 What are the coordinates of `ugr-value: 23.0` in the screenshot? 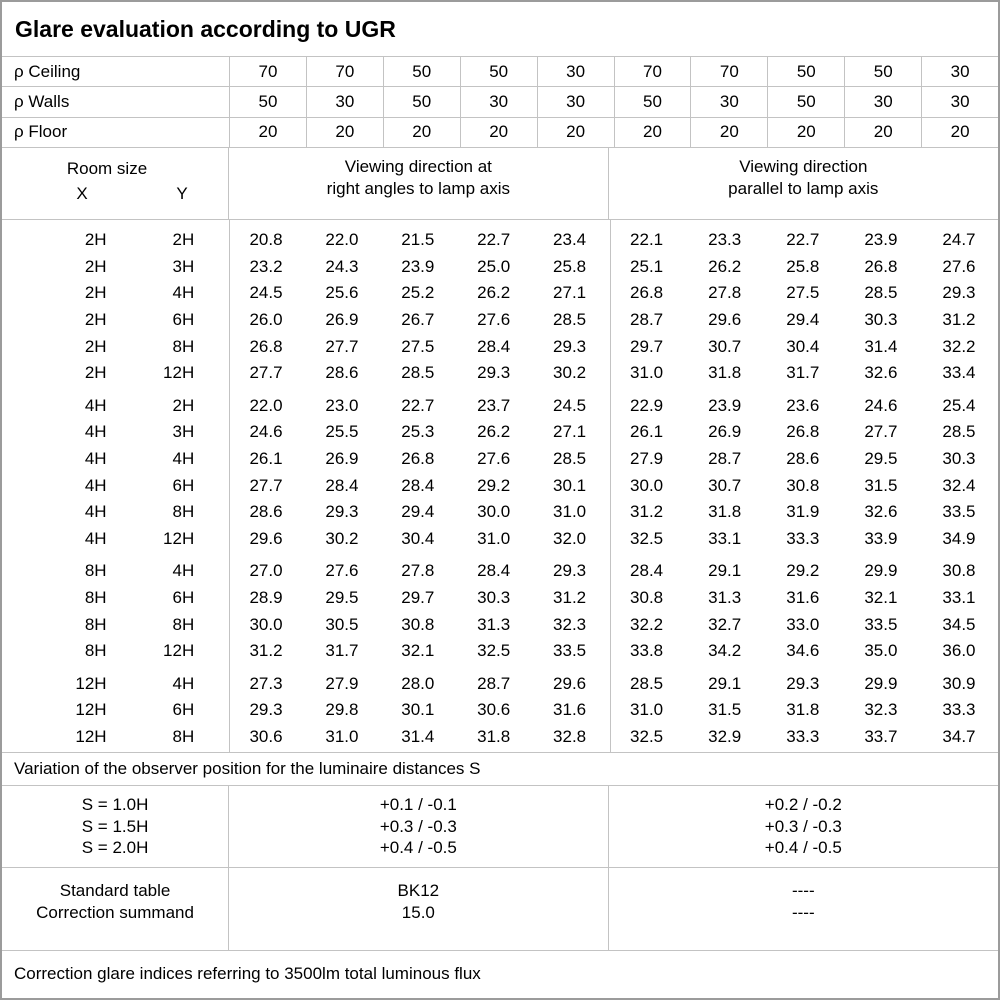 It's located at (342, 405).